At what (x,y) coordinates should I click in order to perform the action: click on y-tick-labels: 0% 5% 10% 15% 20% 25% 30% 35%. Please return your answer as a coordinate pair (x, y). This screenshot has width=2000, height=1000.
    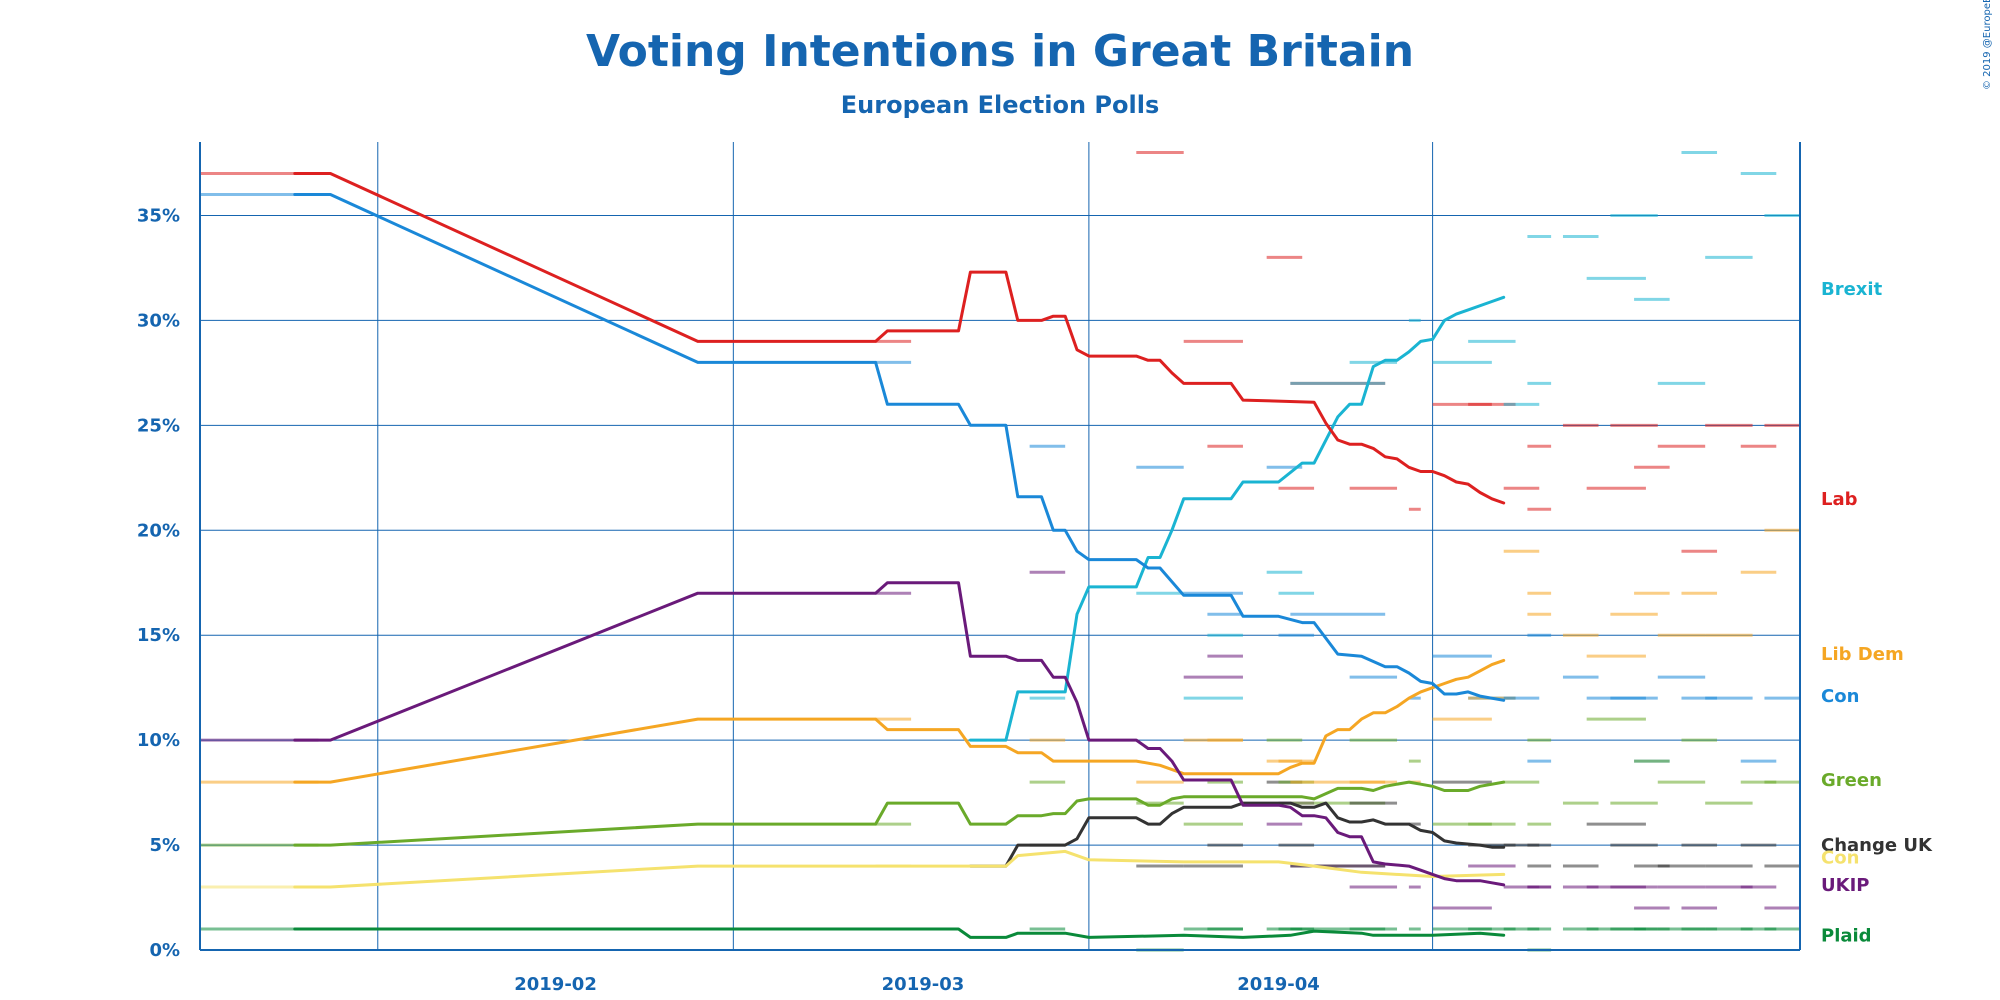
    Looking at the image, I should click on (158, 583).